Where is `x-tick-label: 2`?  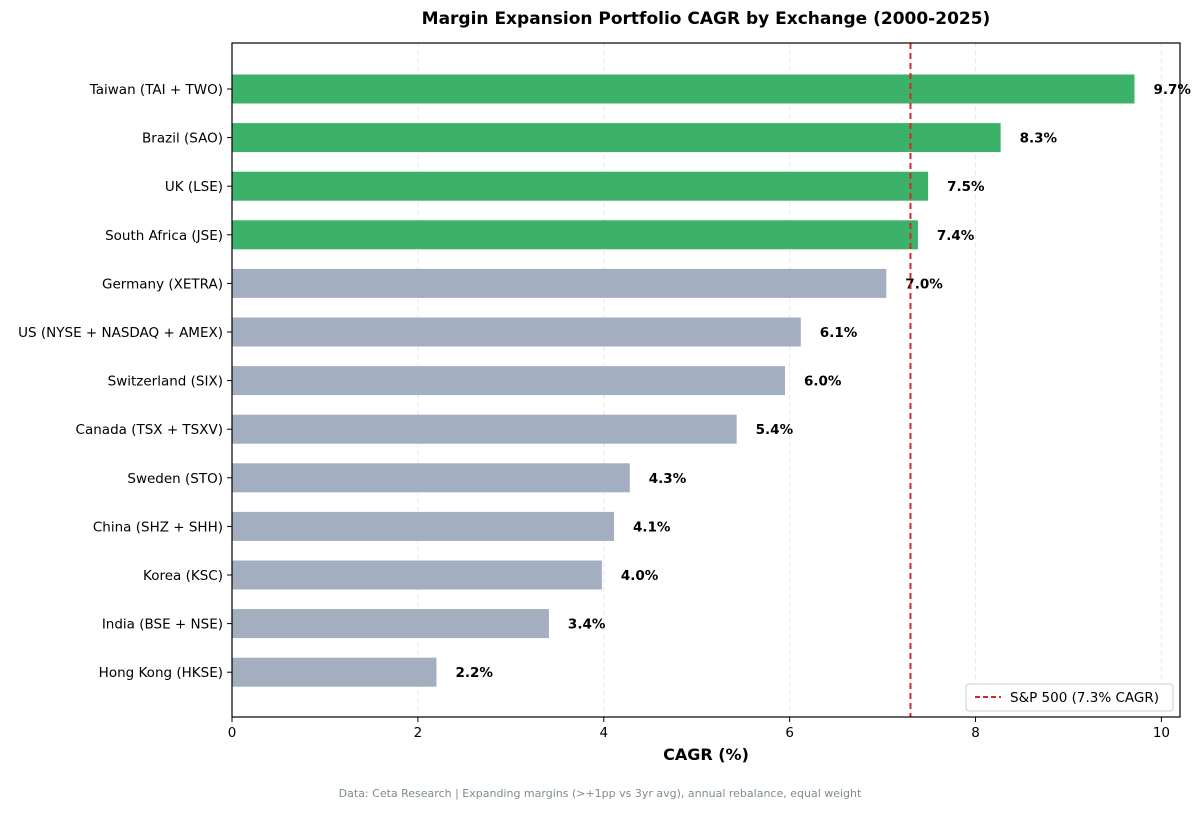
x-tick-label: 2 is located at coordinates (418, 733).